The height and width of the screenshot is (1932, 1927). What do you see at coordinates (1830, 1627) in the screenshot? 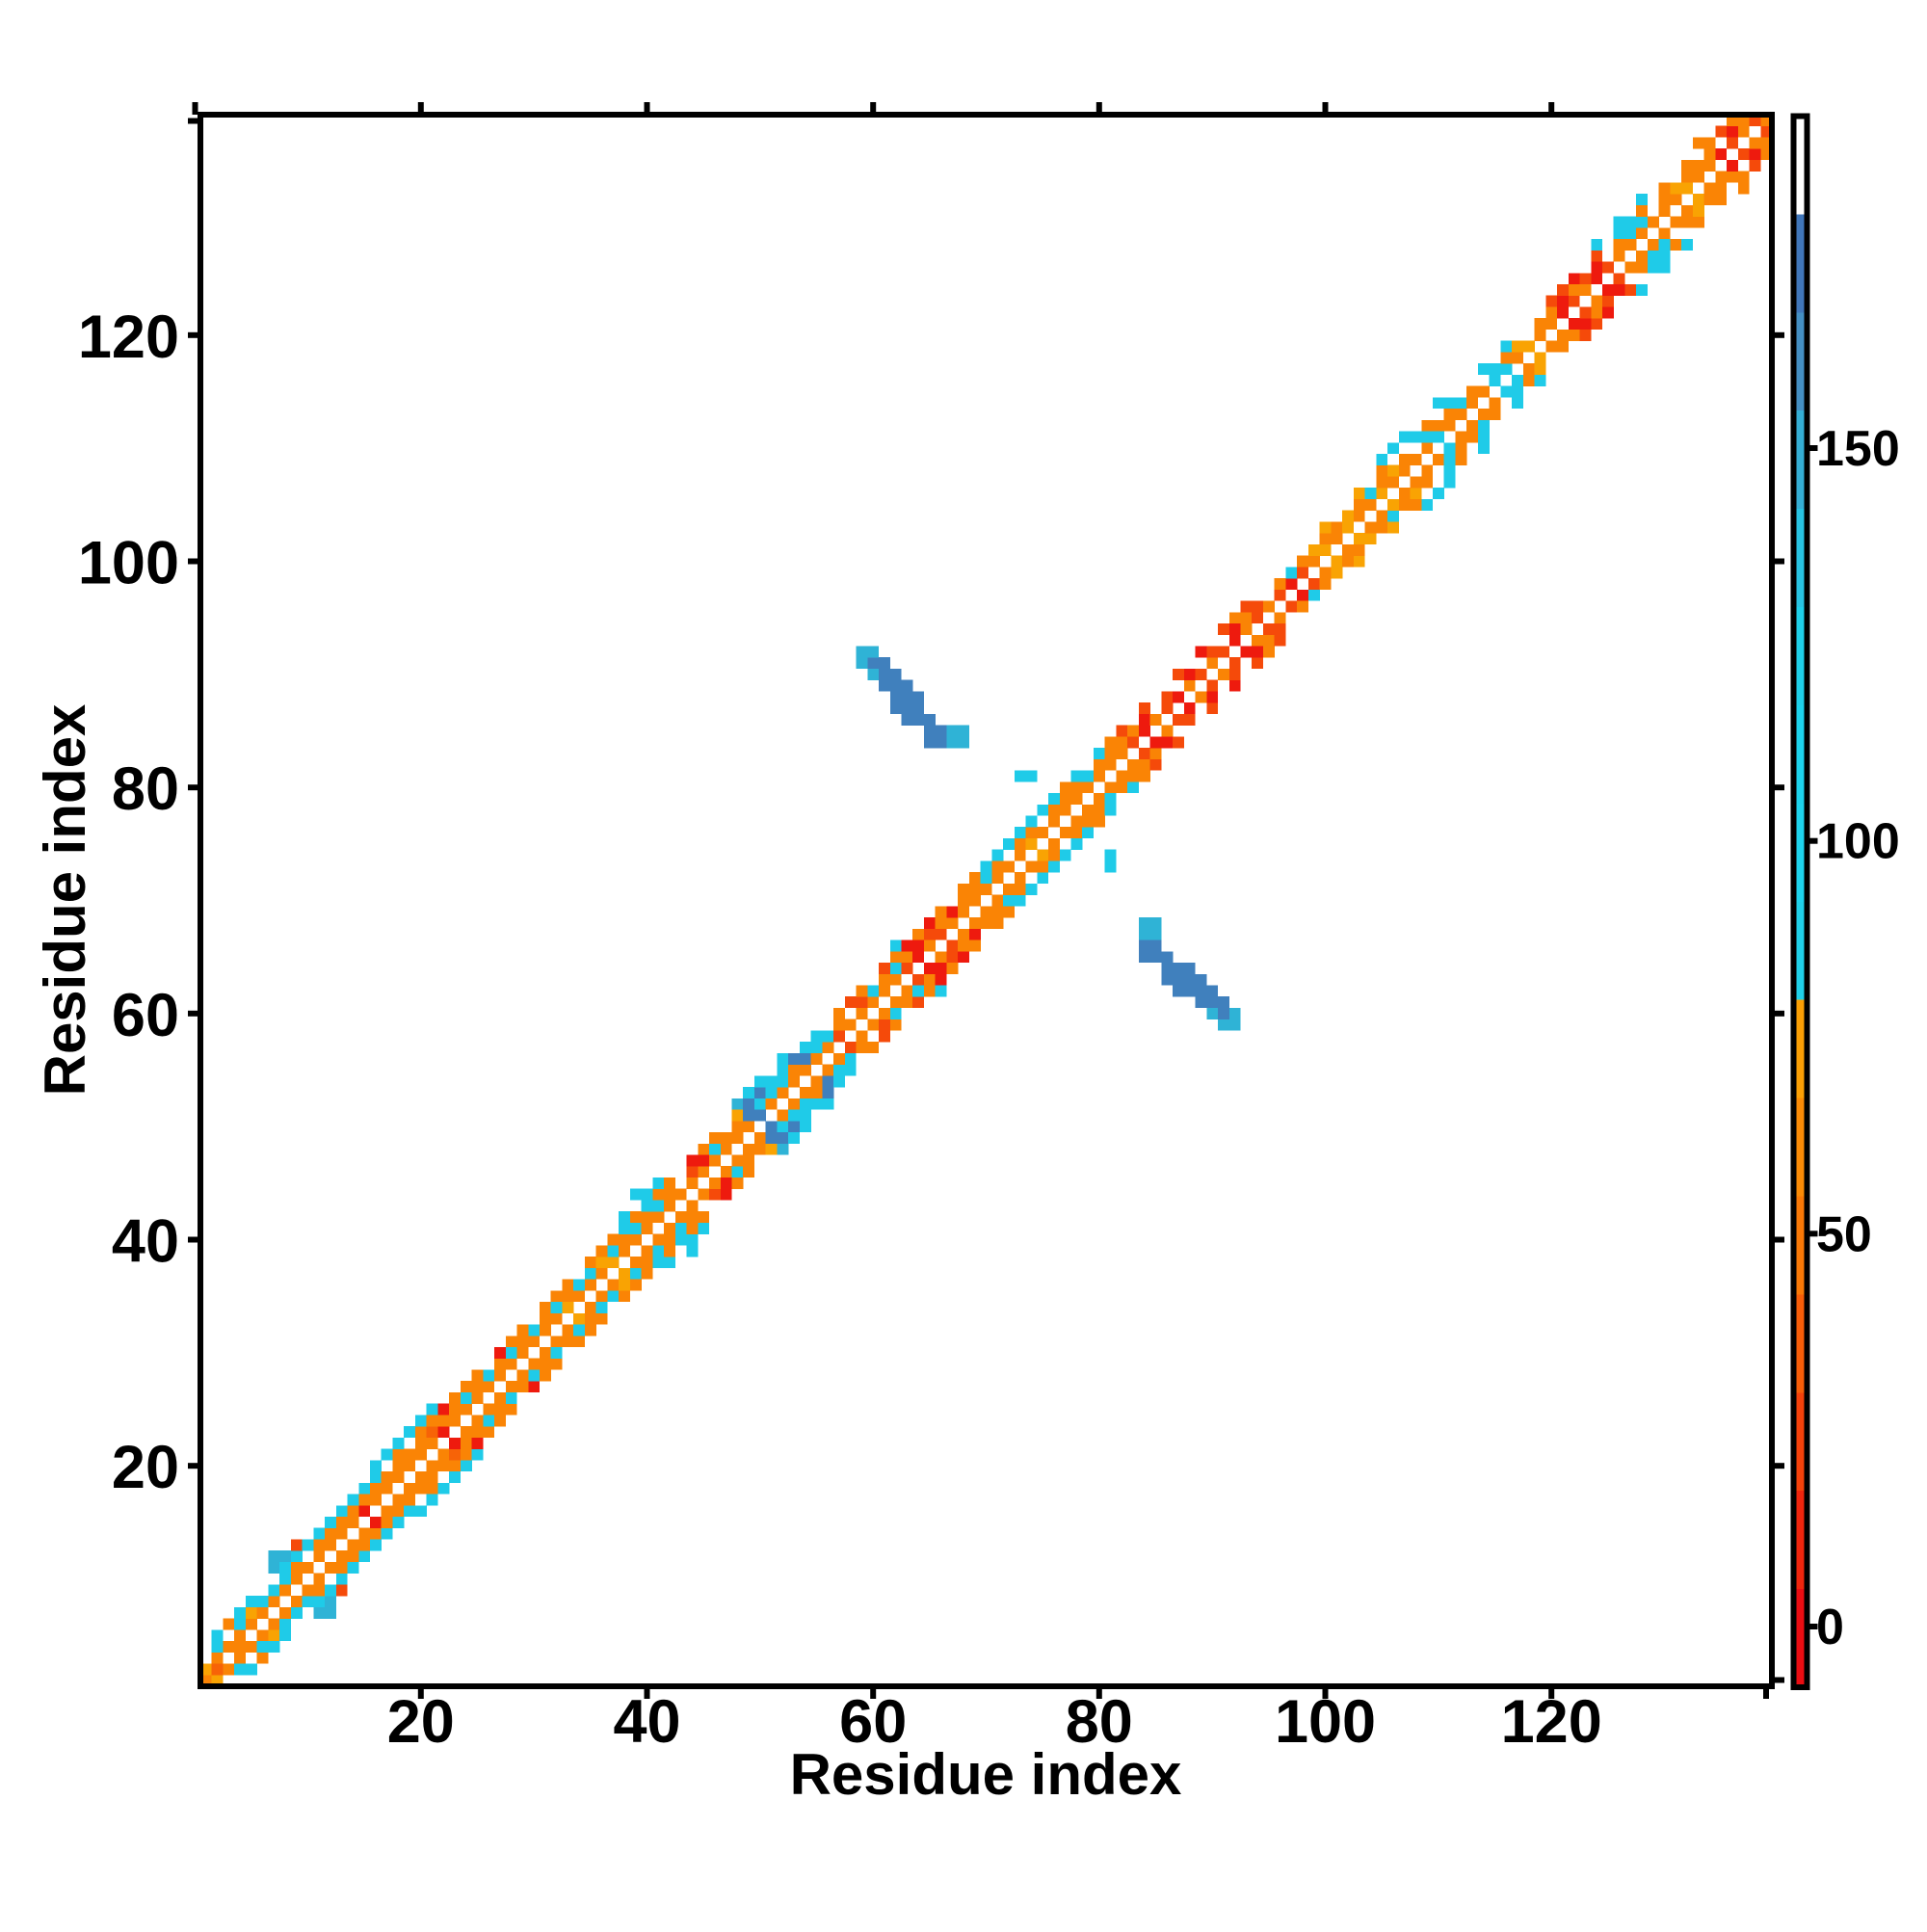
I see `svg-text: 0` at bounding box center [1830, 1627].